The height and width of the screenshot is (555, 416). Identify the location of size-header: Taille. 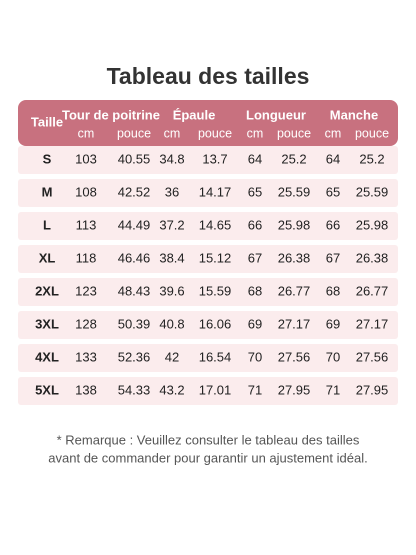
(47, 121).